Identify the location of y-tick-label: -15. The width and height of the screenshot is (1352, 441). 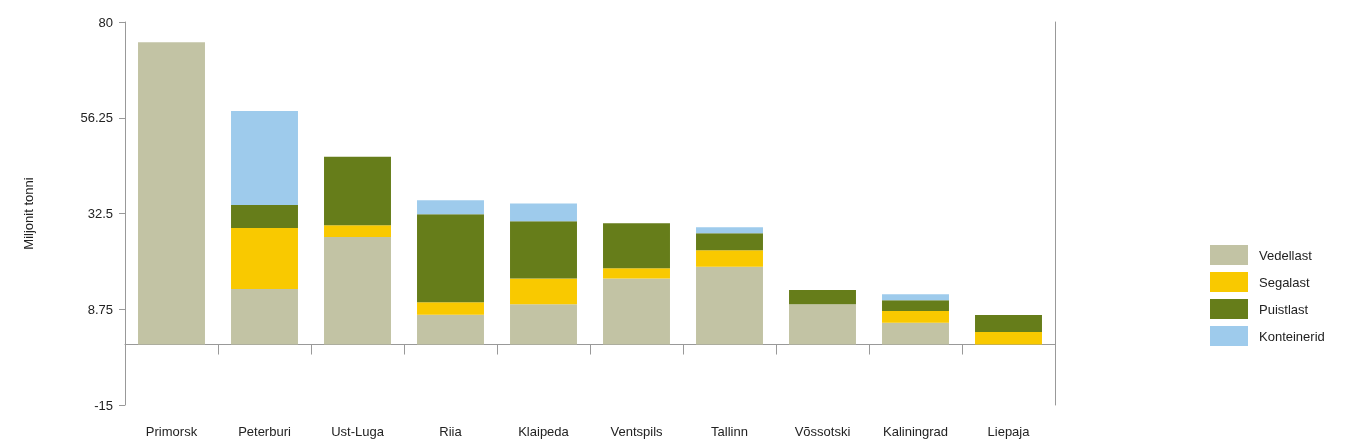
(103, 405).